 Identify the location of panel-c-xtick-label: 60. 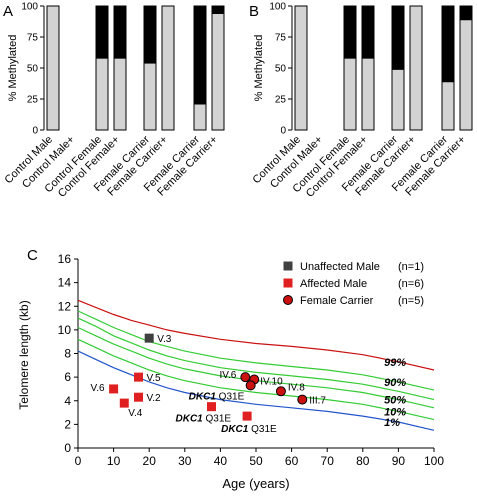
(292, 461).